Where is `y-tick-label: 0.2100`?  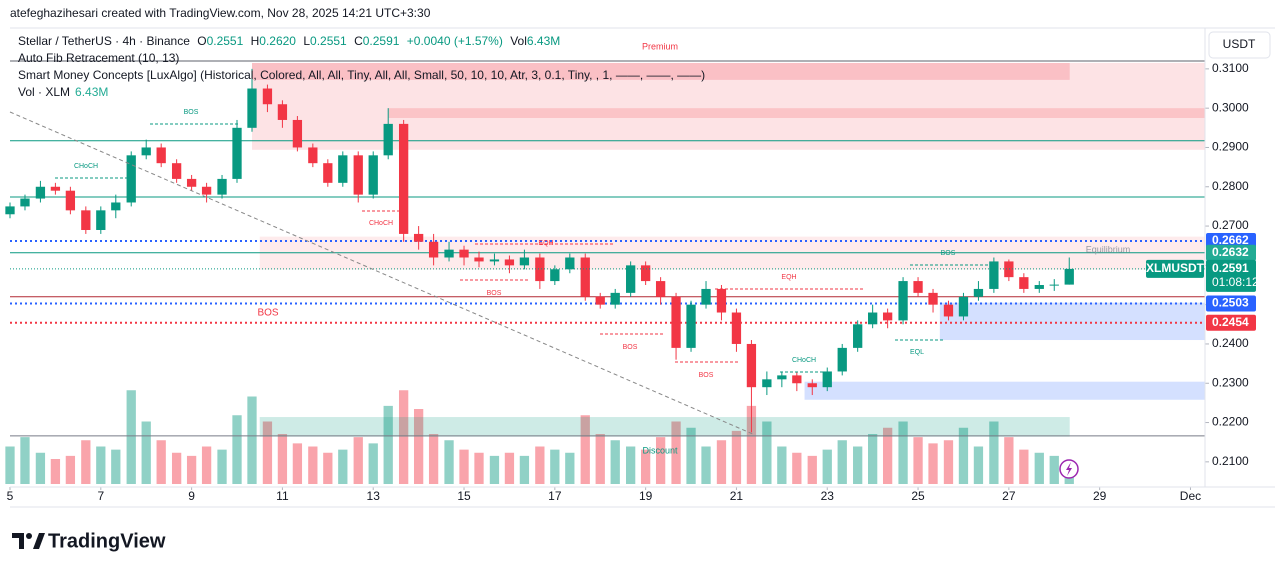 y-tick-label: 0.2100 is located at coordinates (1230, 461).